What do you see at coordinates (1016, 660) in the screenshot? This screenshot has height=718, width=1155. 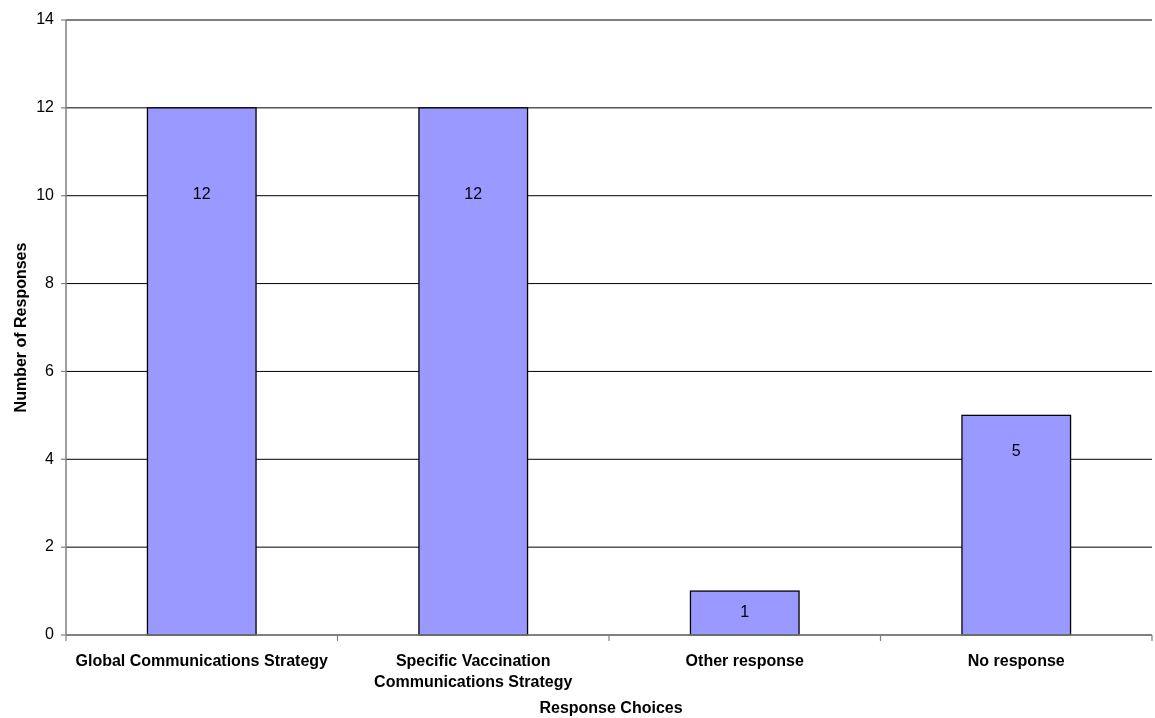 I see `x-tick-label: No response` at bounding box center [1016, 660].